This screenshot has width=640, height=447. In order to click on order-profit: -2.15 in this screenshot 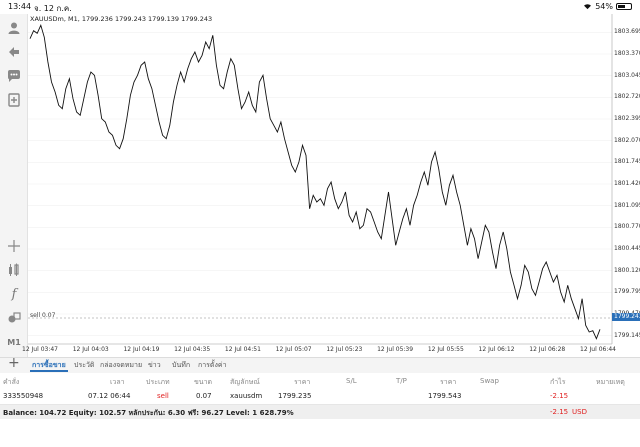, I will do `click(559, 396)`.